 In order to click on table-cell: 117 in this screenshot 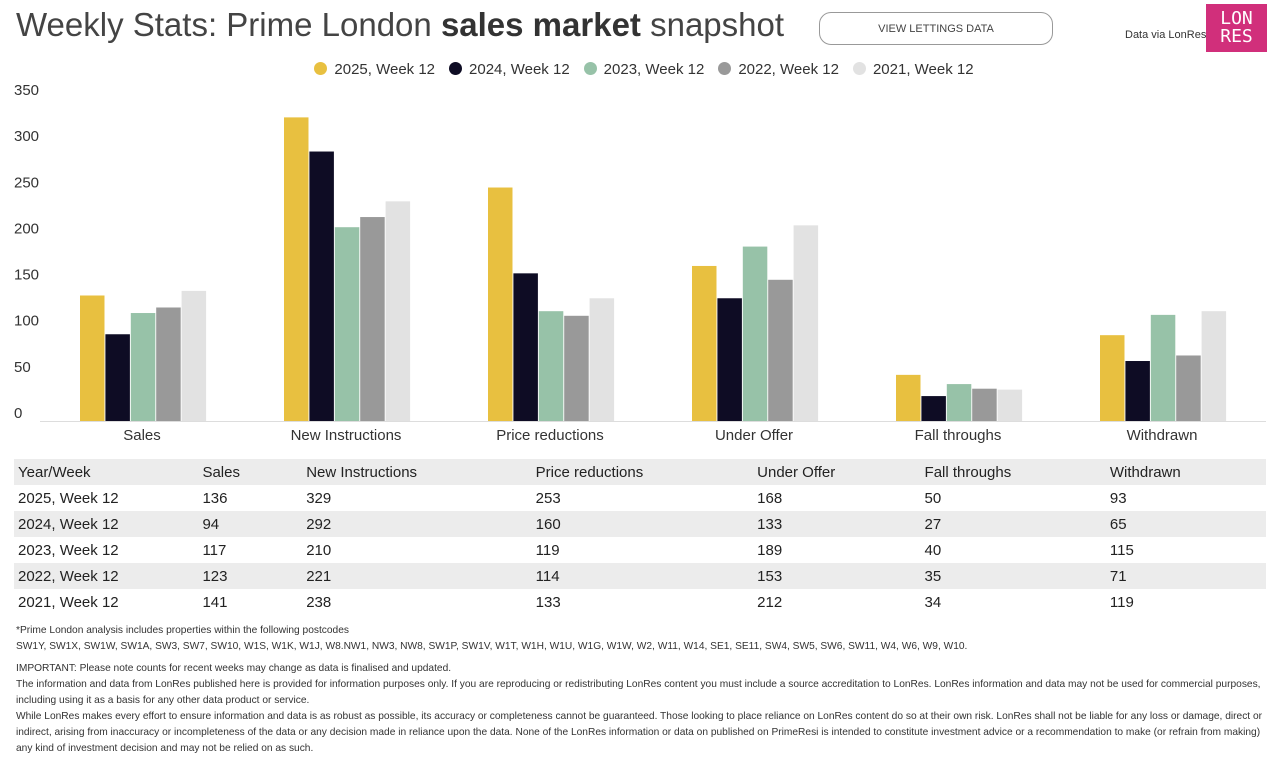, I will do `click(214, 550)`.